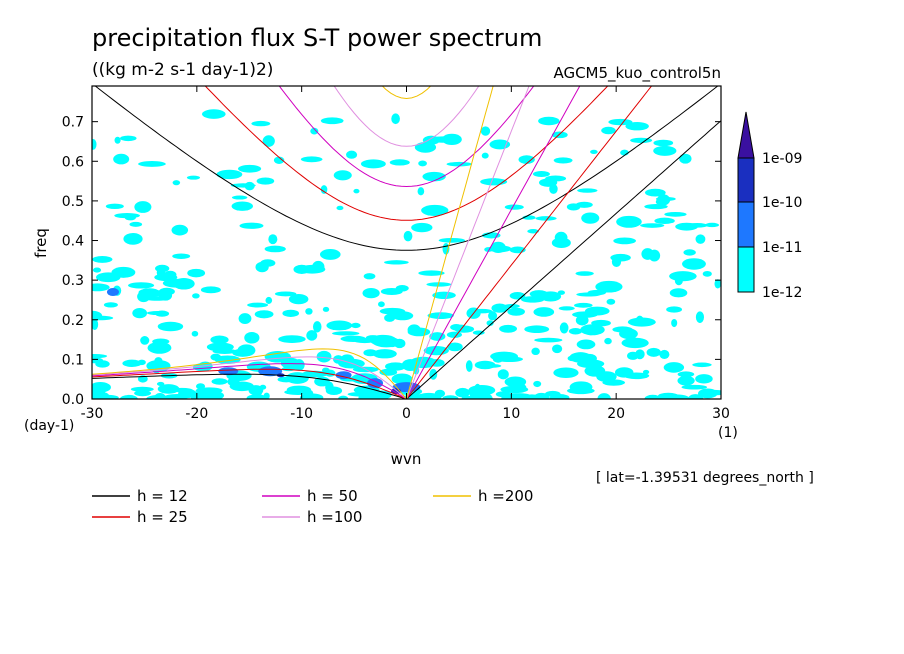 The width and height of the screenshot is (904, 654). I want to click on latitude-annotation: [ lat=-1.39531 degrees_north ], so click(705, 478).